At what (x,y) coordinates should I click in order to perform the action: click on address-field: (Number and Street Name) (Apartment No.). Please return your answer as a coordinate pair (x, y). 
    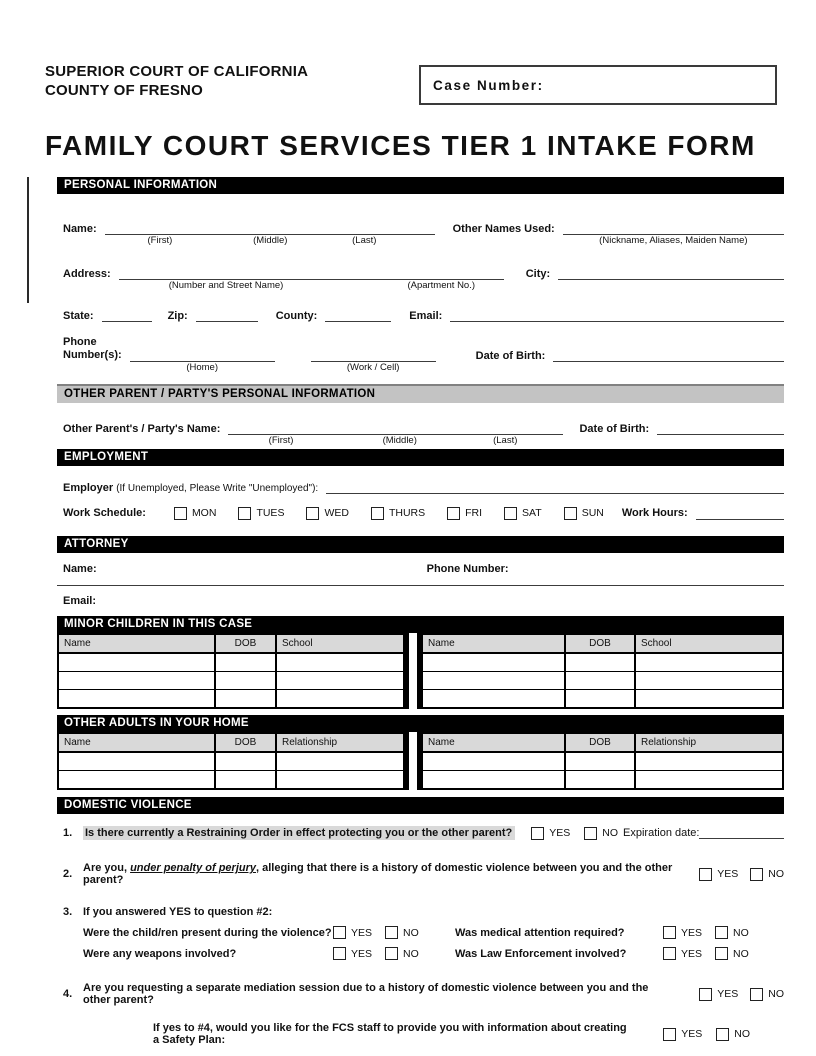
    Looking at the image, I should click on (311, 278).